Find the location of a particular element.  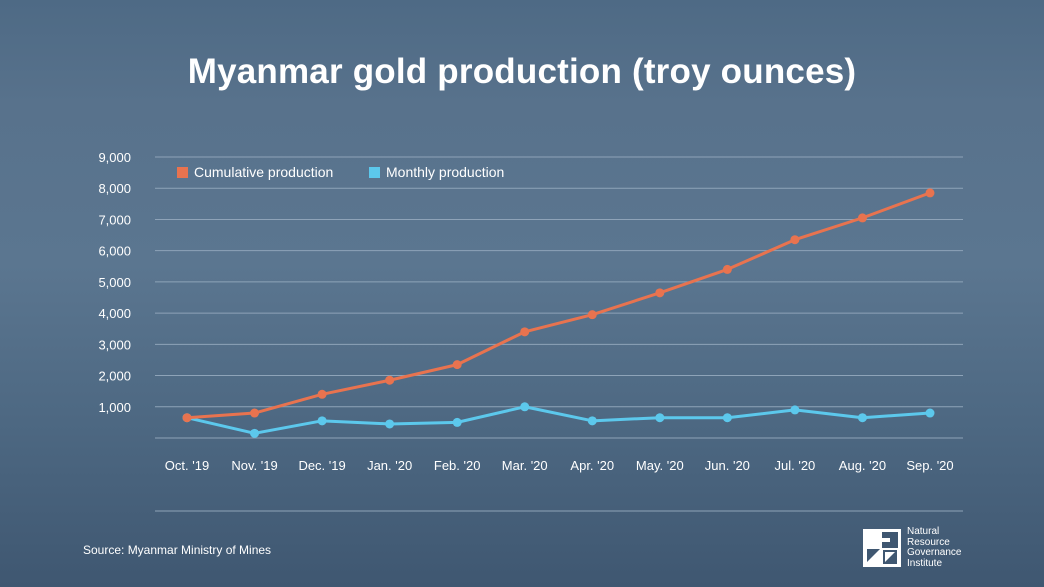

y-tick-label: 1,000 is located at coordinates (114, 407).